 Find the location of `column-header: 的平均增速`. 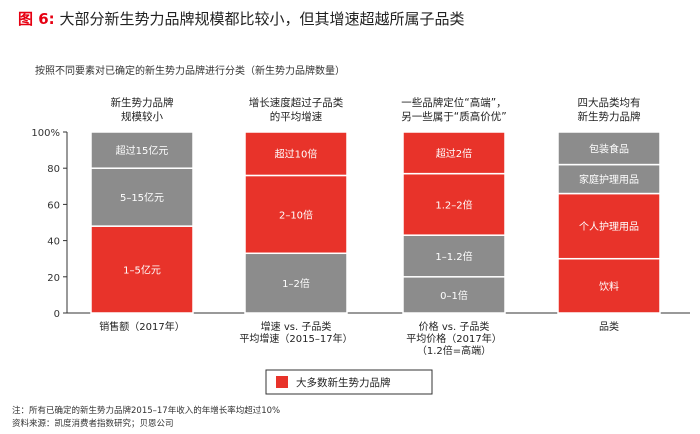

column-header: 的平均增速 is located at coordinates (296, 116).